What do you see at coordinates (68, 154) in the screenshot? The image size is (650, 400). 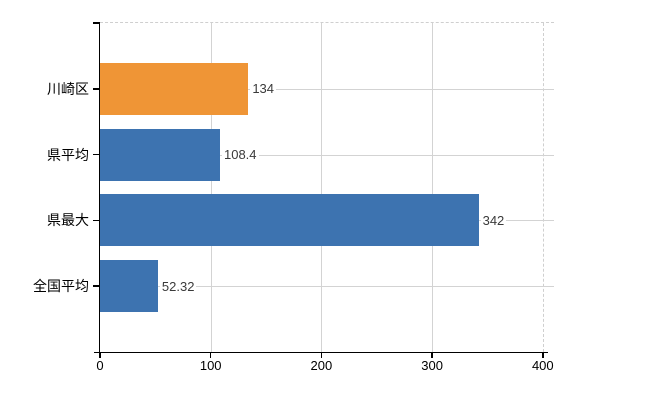 I see `category-label-県平均: 県平均` at bounding box center [68, 154].